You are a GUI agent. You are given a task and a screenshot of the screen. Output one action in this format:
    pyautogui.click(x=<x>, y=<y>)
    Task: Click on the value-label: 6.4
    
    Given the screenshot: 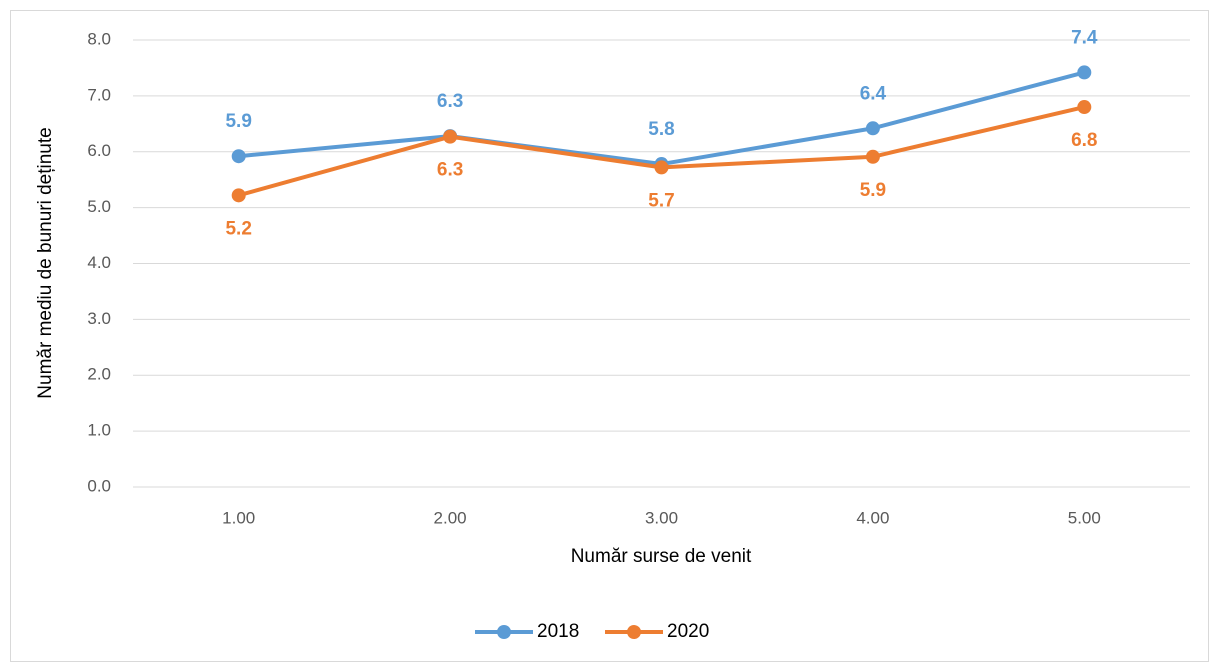 What is the action you would take?
    pyautogui.click(x=873, y=93)
    